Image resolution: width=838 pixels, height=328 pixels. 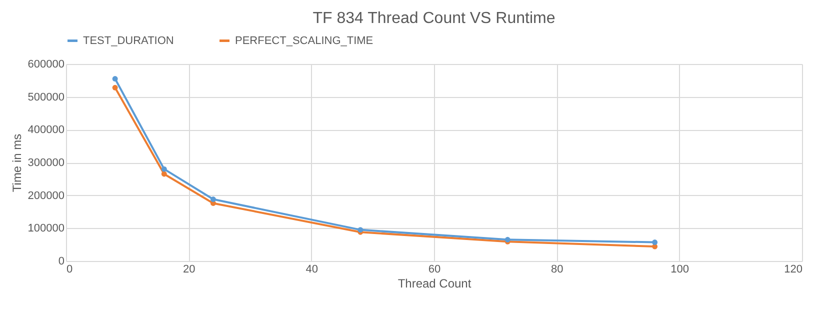 I want to click on y-tick-label: 600000, so click(x=46, y=64).